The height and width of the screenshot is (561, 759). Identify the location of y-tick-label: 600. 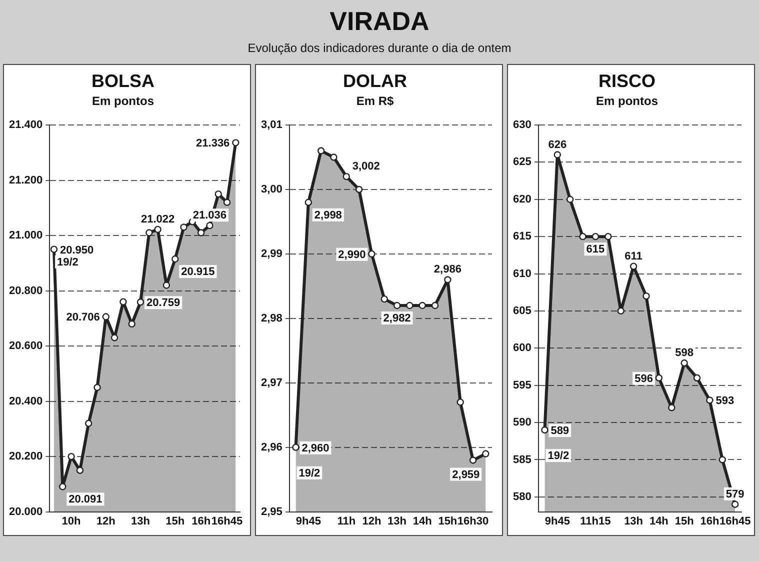
(522, 348).